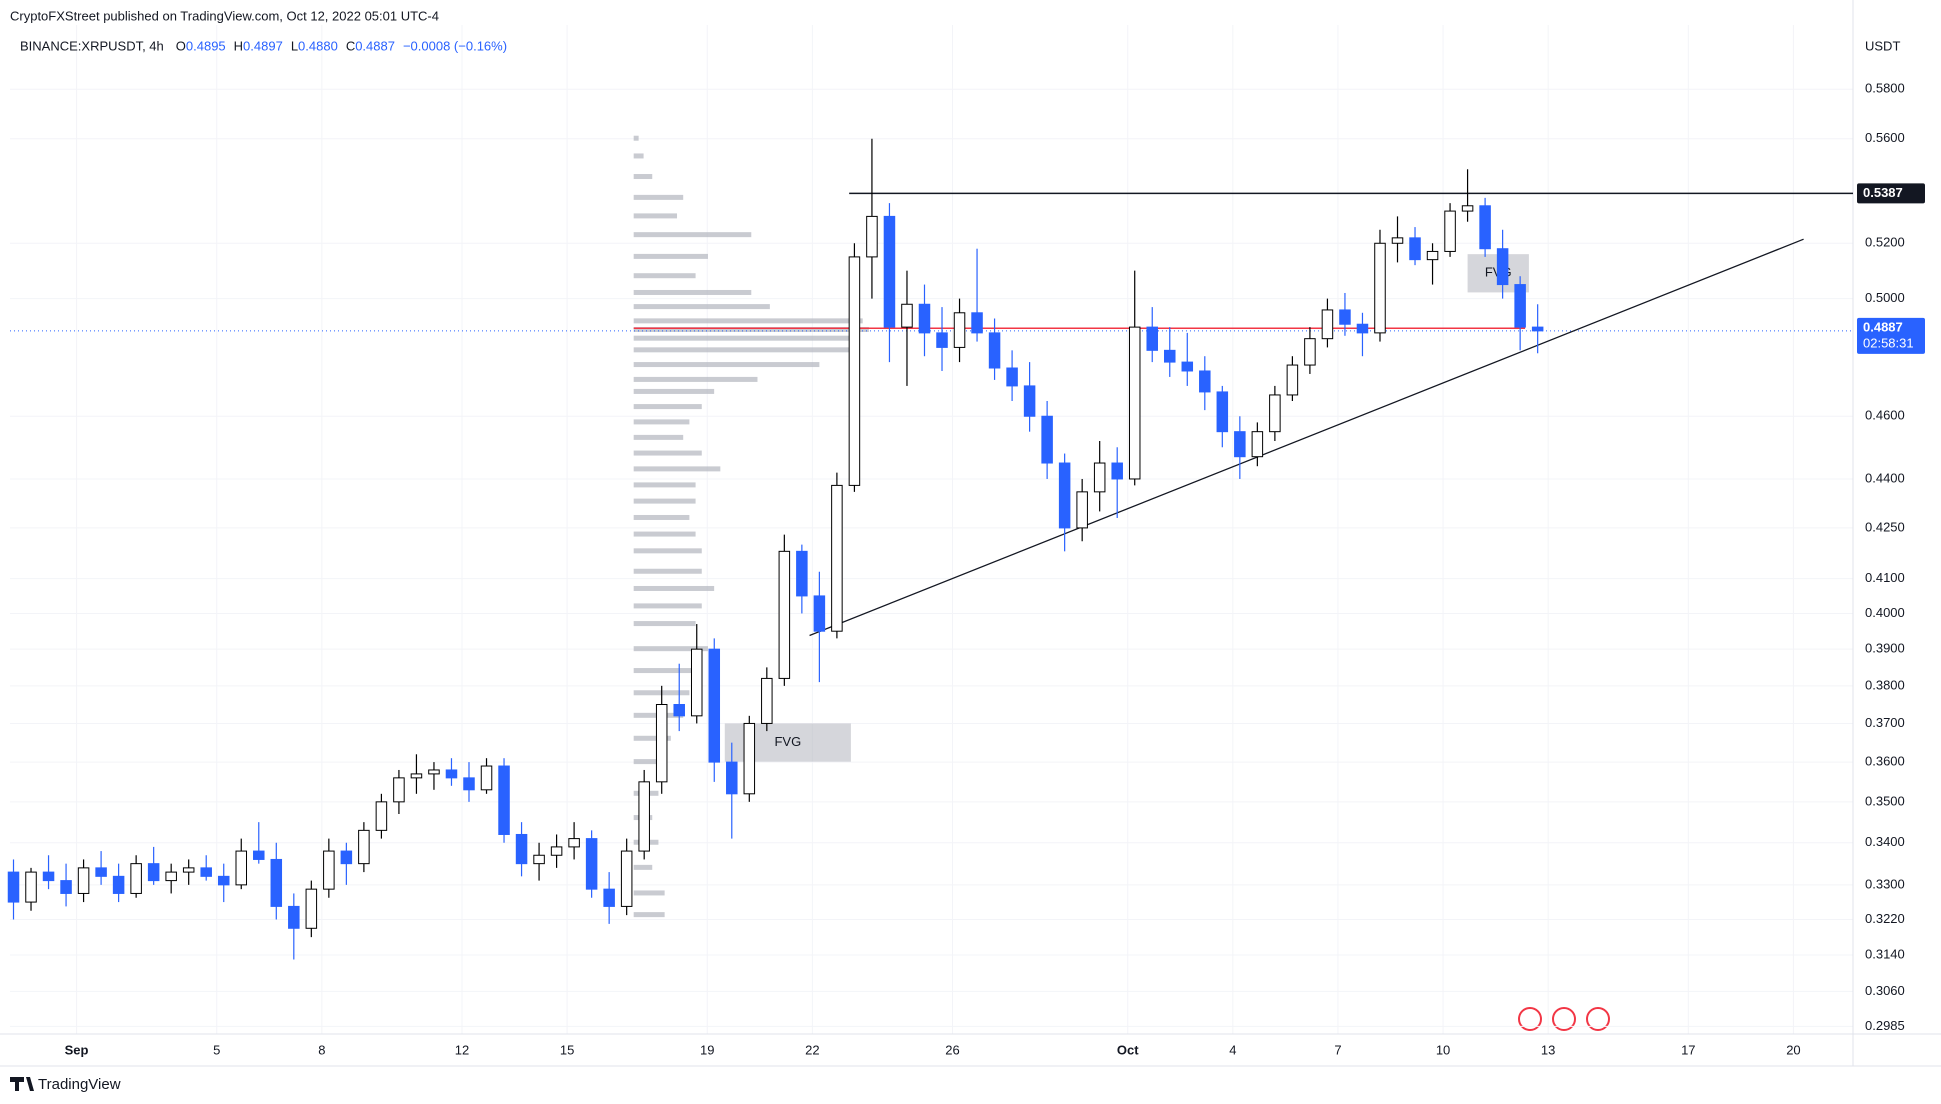 This screenshot has width=1941, height=1104. What do you see at coordinates (294, 45) in the screenshot?
I see `legend-key: L` at bounding box center [294, 45].